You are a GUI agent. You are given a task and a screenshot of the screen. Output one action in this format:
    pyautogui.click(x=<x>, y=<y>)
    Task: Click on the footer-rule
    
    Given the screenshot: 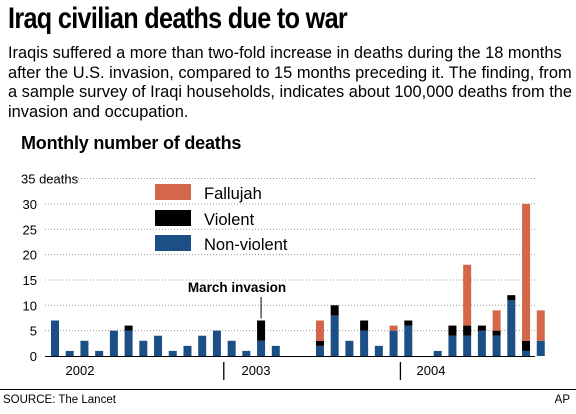 What is the action you would take?
    pyautogui.click(x=288, y=389)
    